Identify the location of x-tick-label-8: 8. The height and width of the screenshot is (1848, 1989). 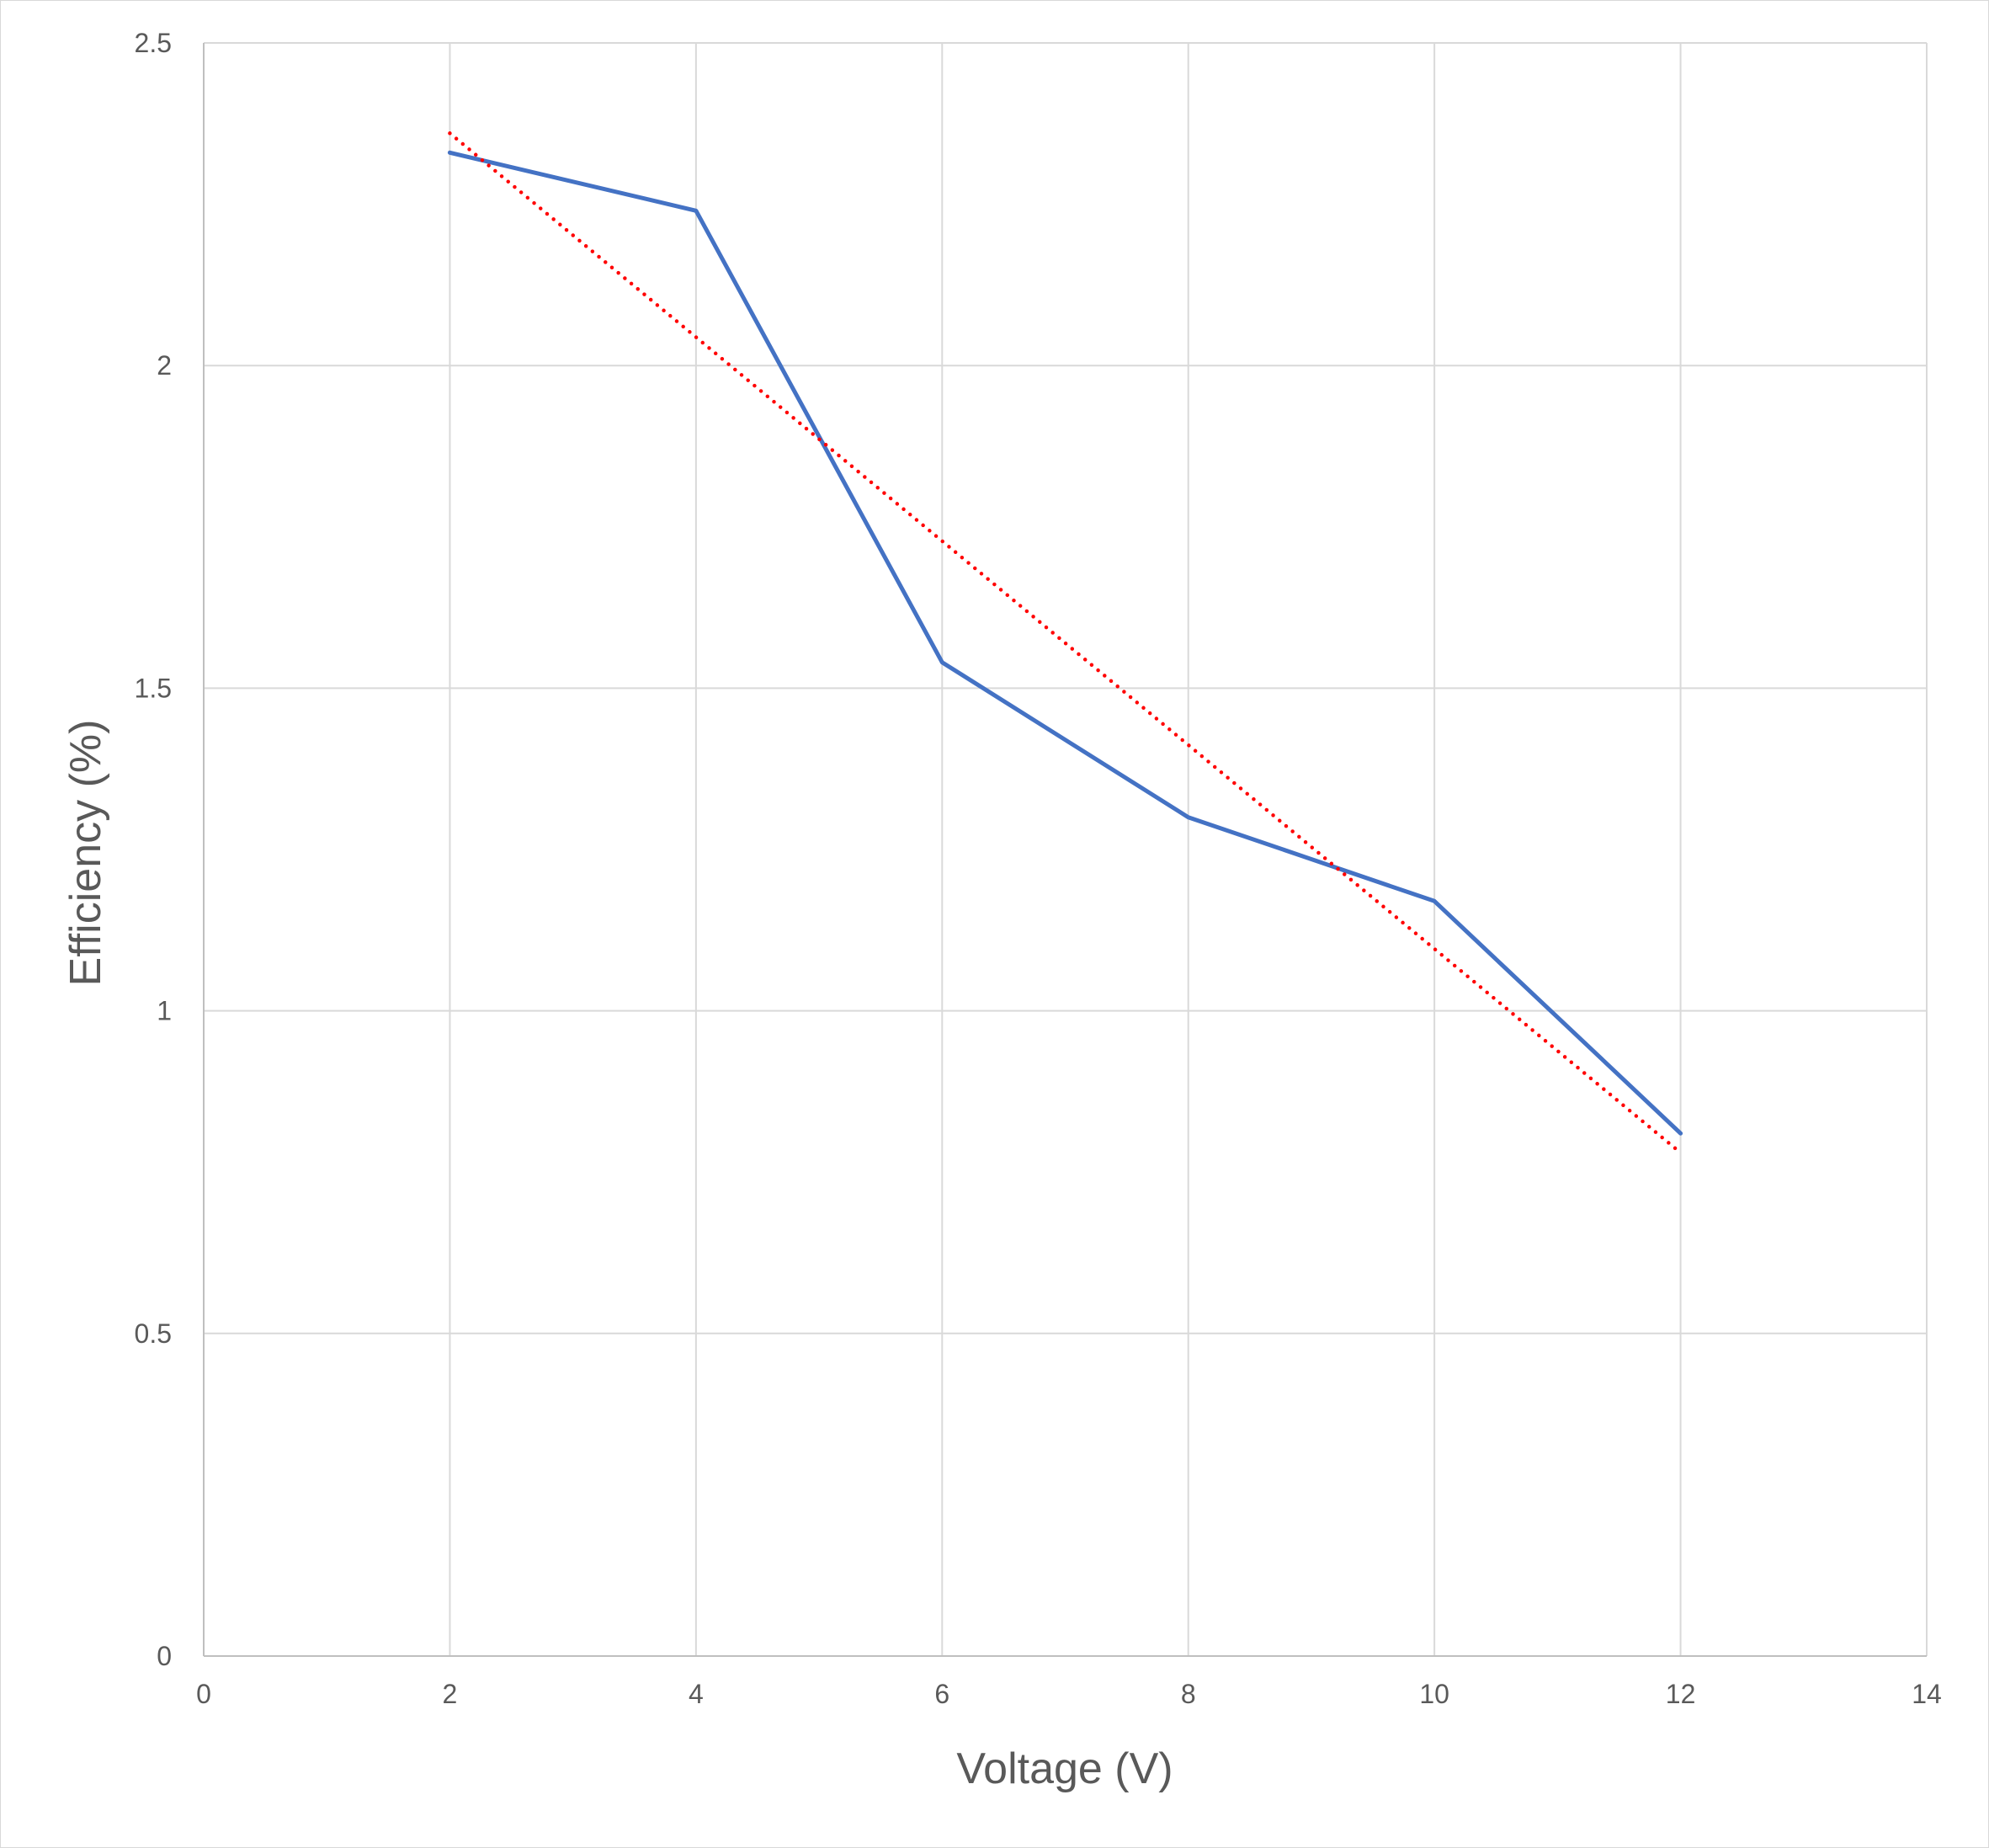
(1188, 1694).